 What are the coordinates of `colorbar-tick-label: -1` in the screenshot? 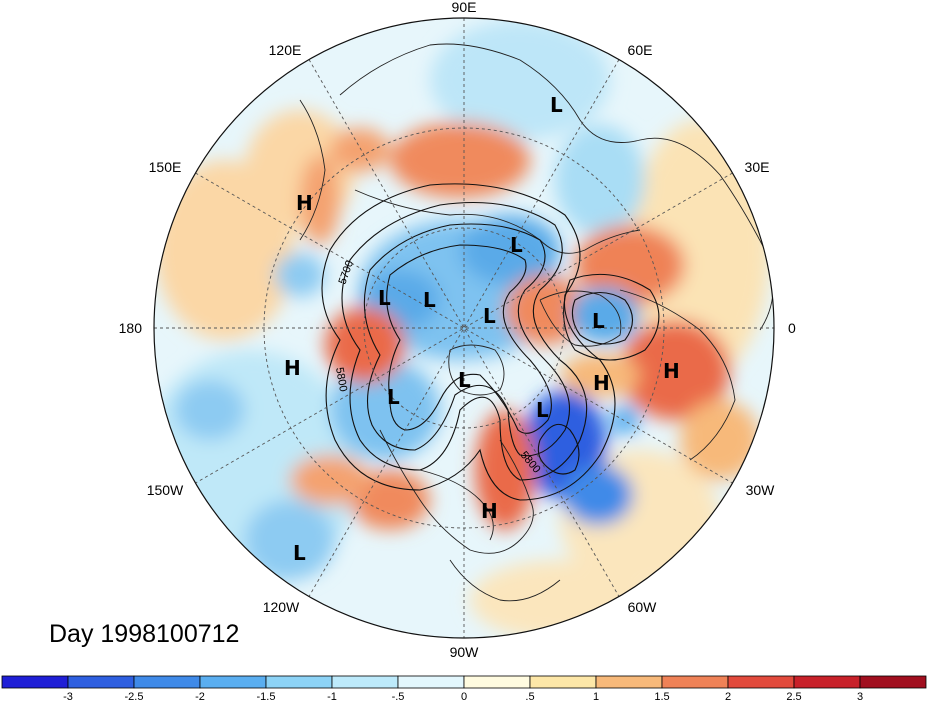 It's located at (332, 696).